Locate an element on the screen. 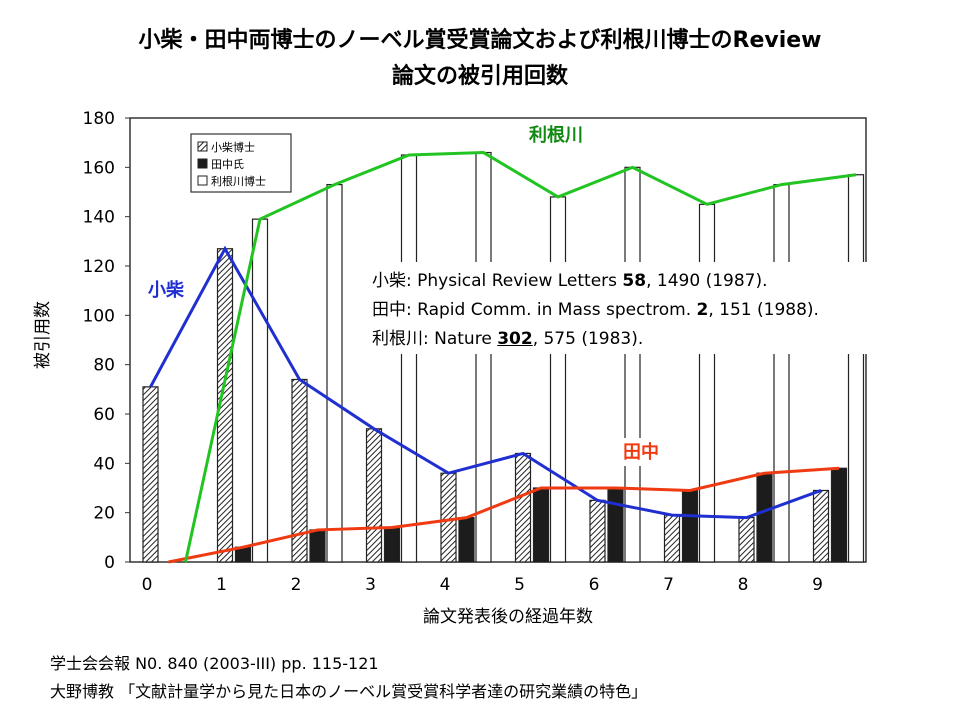 Image resolution: width=960 pixels, height=720 pixels. series-label-bg is located at coordinates (641, 452).